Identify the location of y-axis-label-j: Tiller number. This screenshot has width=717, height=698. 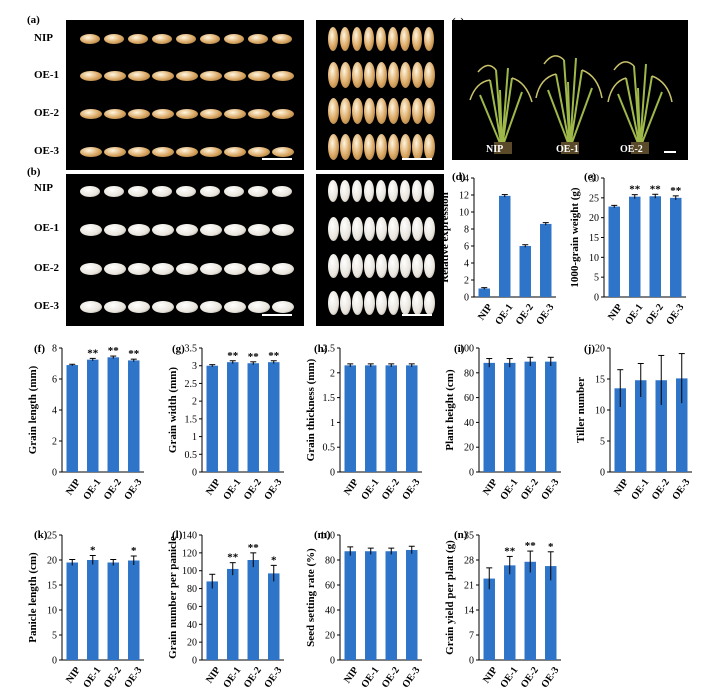
(581, 410).